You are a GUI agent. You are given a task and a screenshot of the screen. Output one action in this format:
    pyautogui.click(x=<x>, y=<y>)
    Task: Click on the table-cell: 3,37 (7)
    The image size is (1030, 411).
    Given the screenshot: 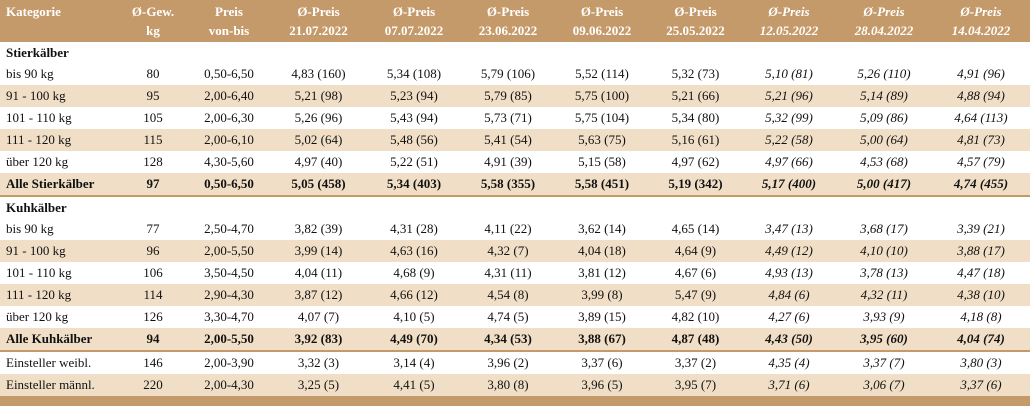 What is the action you would take?
    pyautogui.click(x=884, y=362)
    